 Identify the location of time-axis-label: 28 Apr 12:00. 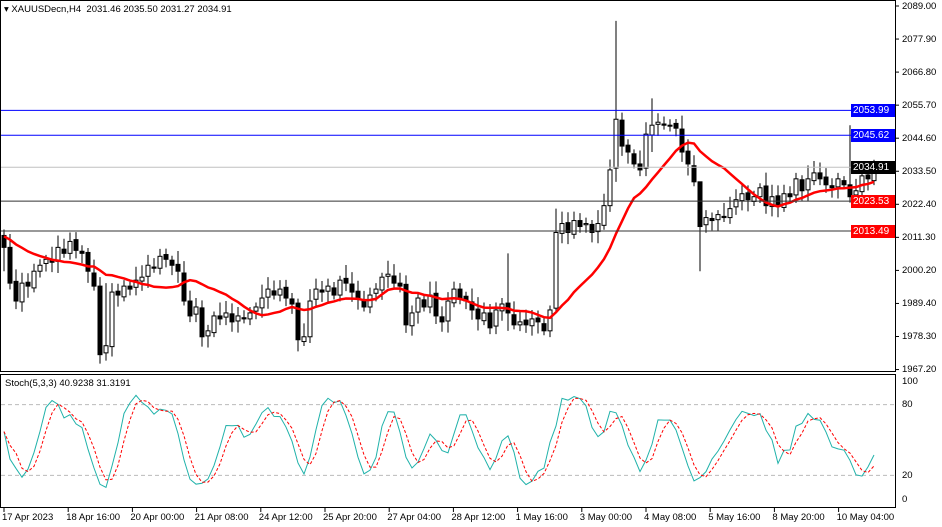
(478, 517).